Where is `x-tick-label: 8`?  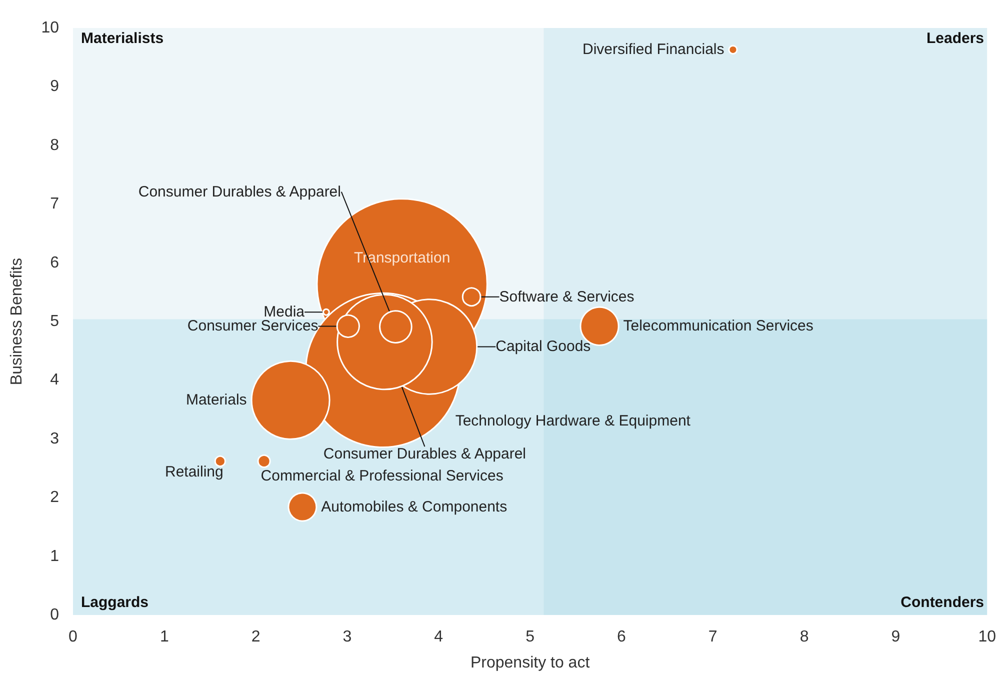 x-tick-label: 8 is located at coordinates (804, 637).